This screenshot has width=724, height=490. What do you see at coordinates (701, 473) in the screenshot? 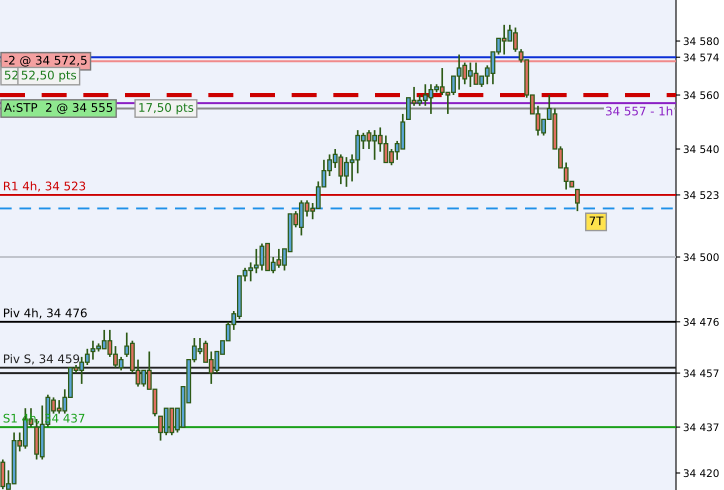
I see `y-tick-label: 34 420` at bounding box center [701, 473].